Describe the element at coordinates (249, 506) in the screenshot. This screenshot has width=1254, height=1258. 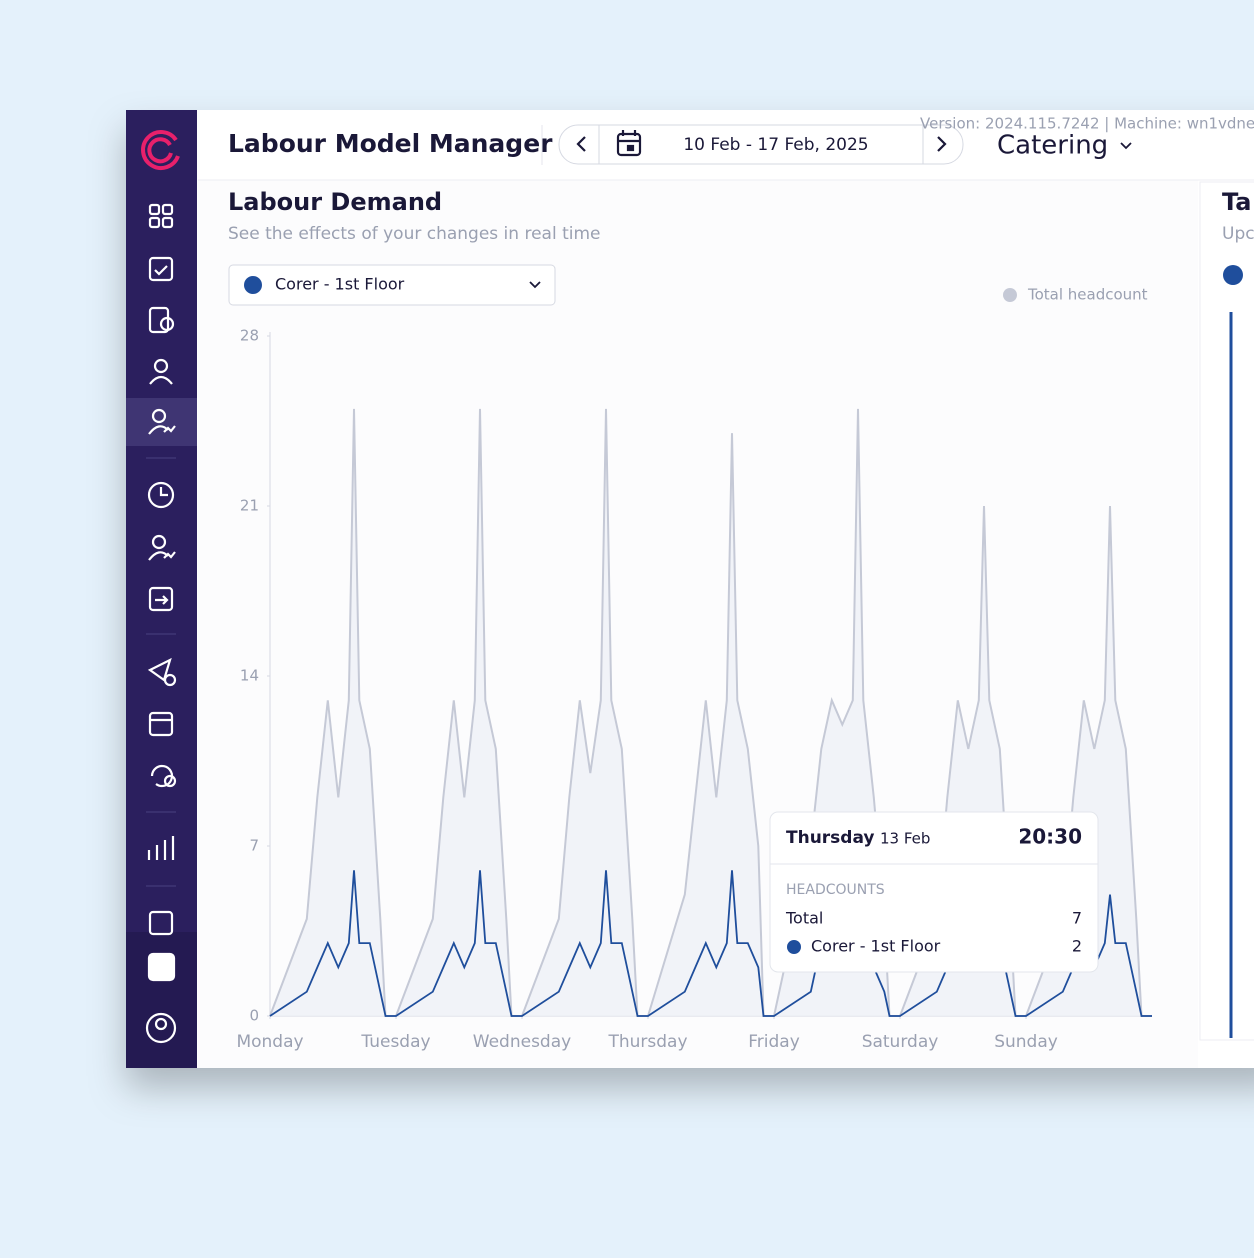
I see `y-tick-label: 21` at that location.